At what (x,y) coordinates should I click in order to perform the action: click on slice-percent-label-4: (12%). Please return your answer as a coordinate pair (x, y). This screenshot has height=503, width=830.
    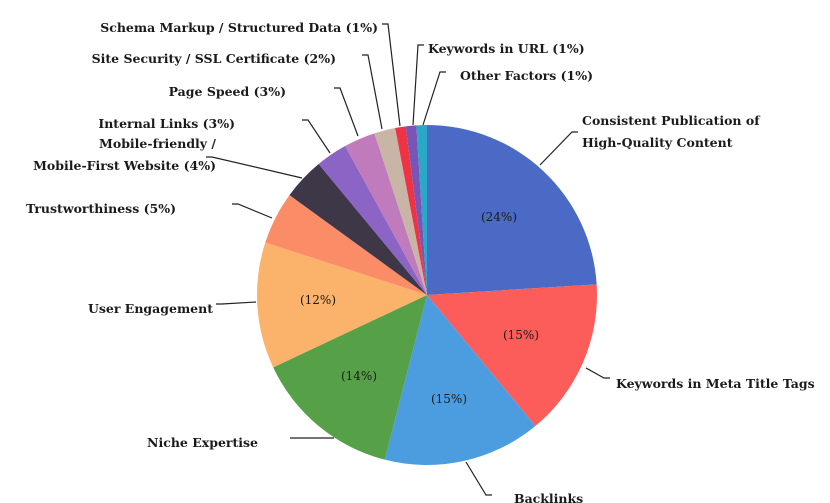
    Looking at the image, I should click on (318, 300).